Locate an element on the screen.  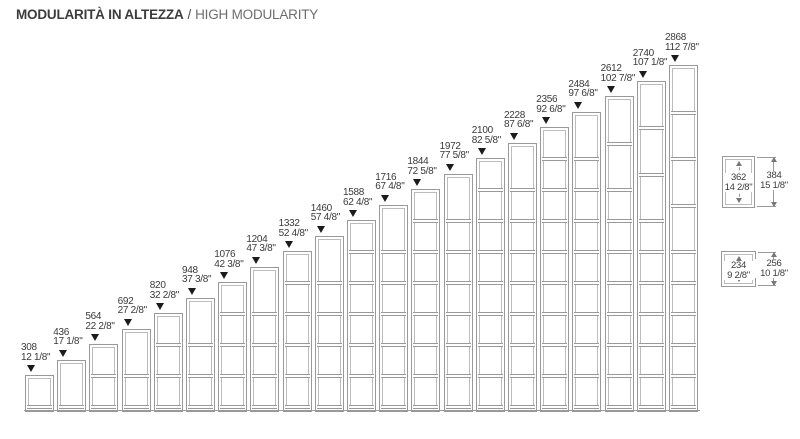
column-height-label: 1972 77 5/8" is located at coordinates (454, 151).